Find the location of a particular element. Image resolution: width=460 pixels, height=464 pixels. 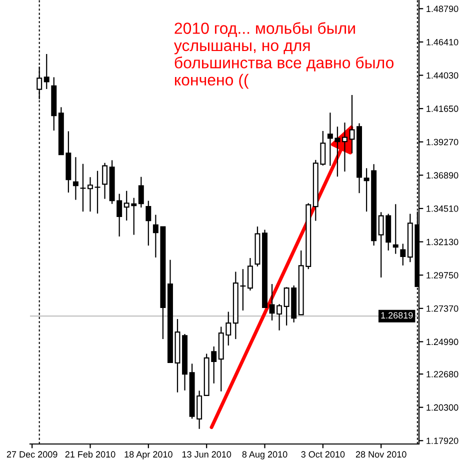

y-tick-label: 1.48790 is located at coordinates (442, 9).